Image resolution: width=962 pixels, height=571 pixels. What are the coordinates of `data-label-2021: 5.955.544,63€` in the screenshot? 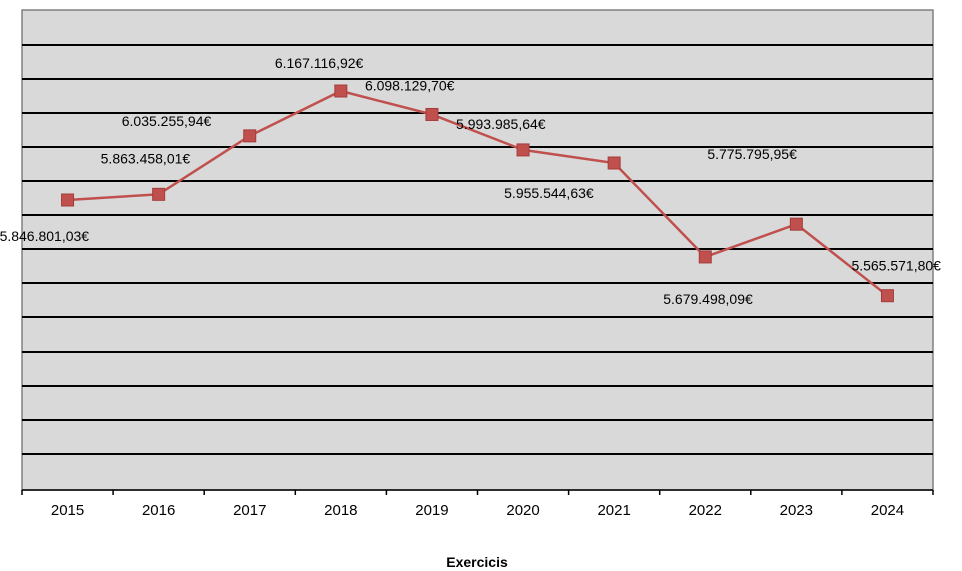 It's located at (549, 193).